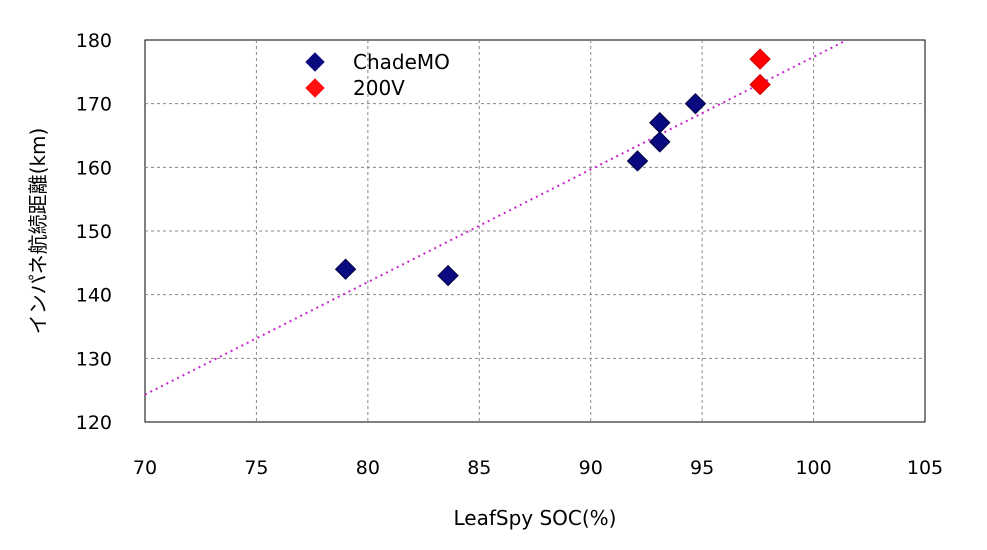 This screenshot has height=550, width=987. Describe the element at coordinates (535, 518) in the screenshot. I see `x-axis-title: LeafSpy SOC(%)` at that location.